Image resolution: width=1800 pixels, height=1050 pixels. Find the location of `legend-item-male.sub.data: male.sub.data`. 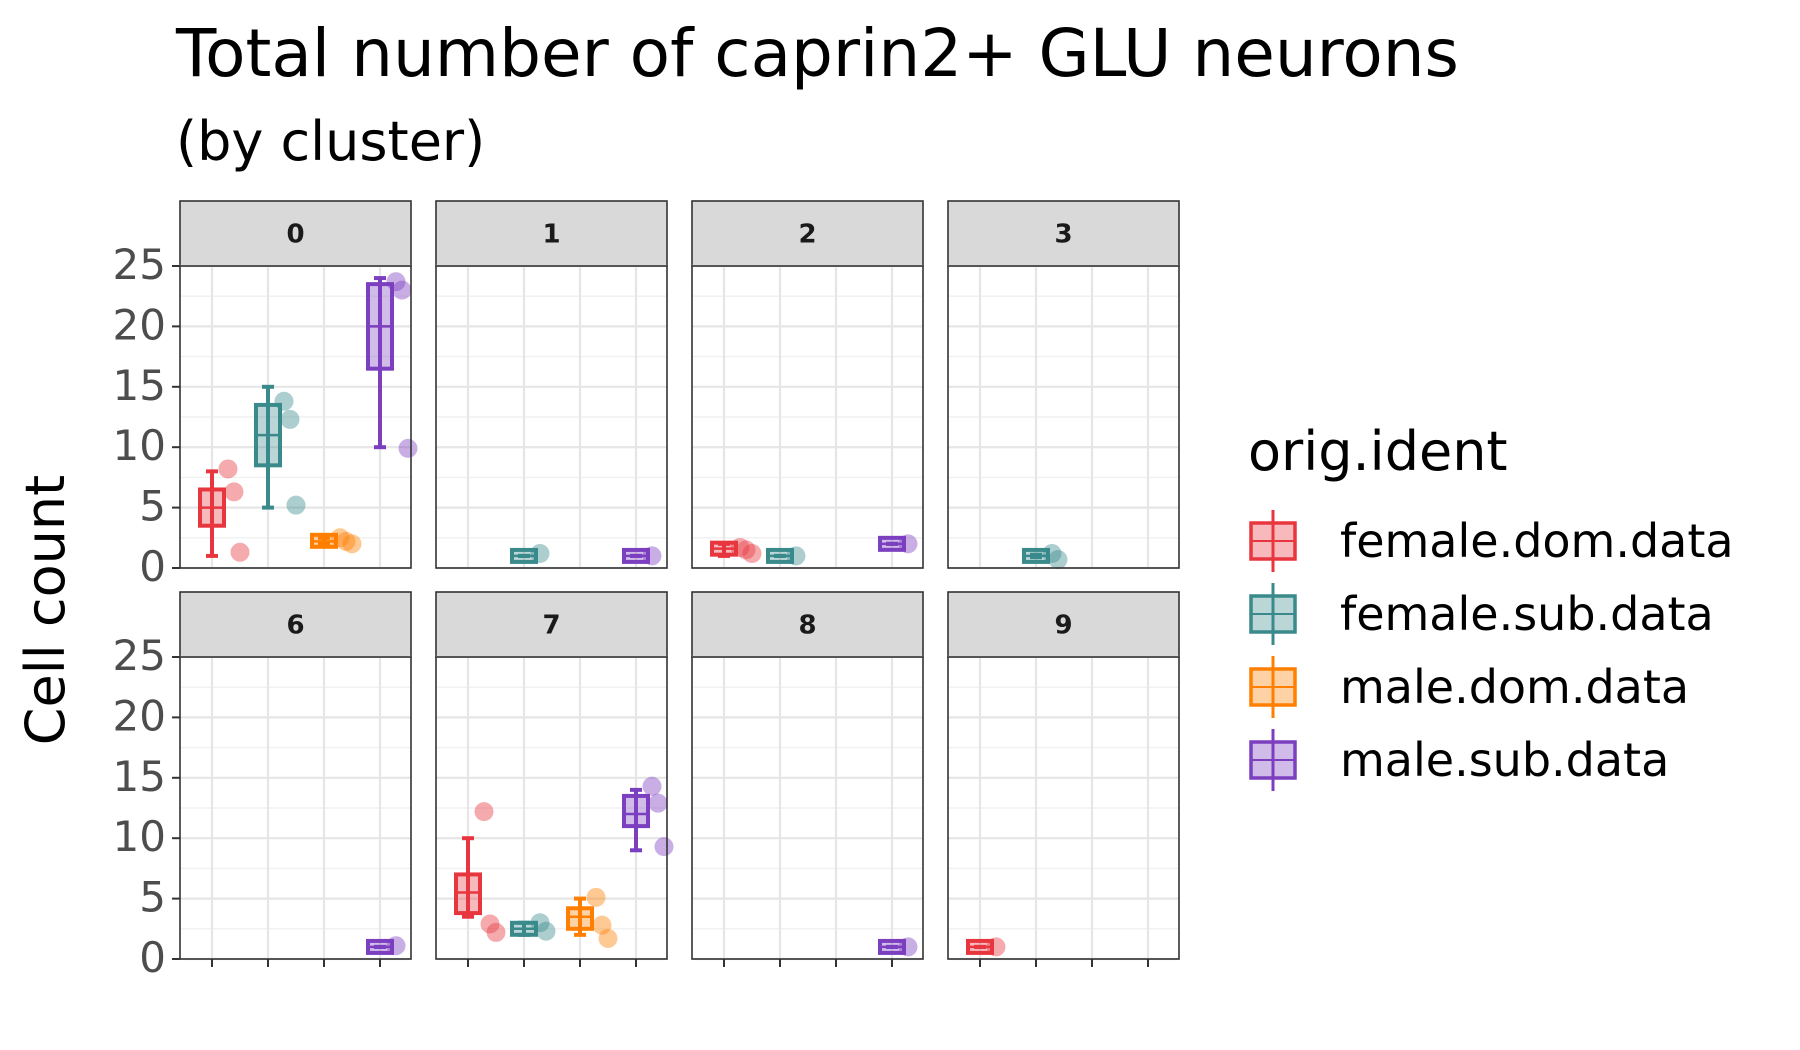

legend-item-male.sub.data: male.sub.data is located at coordinates (1459, 760).